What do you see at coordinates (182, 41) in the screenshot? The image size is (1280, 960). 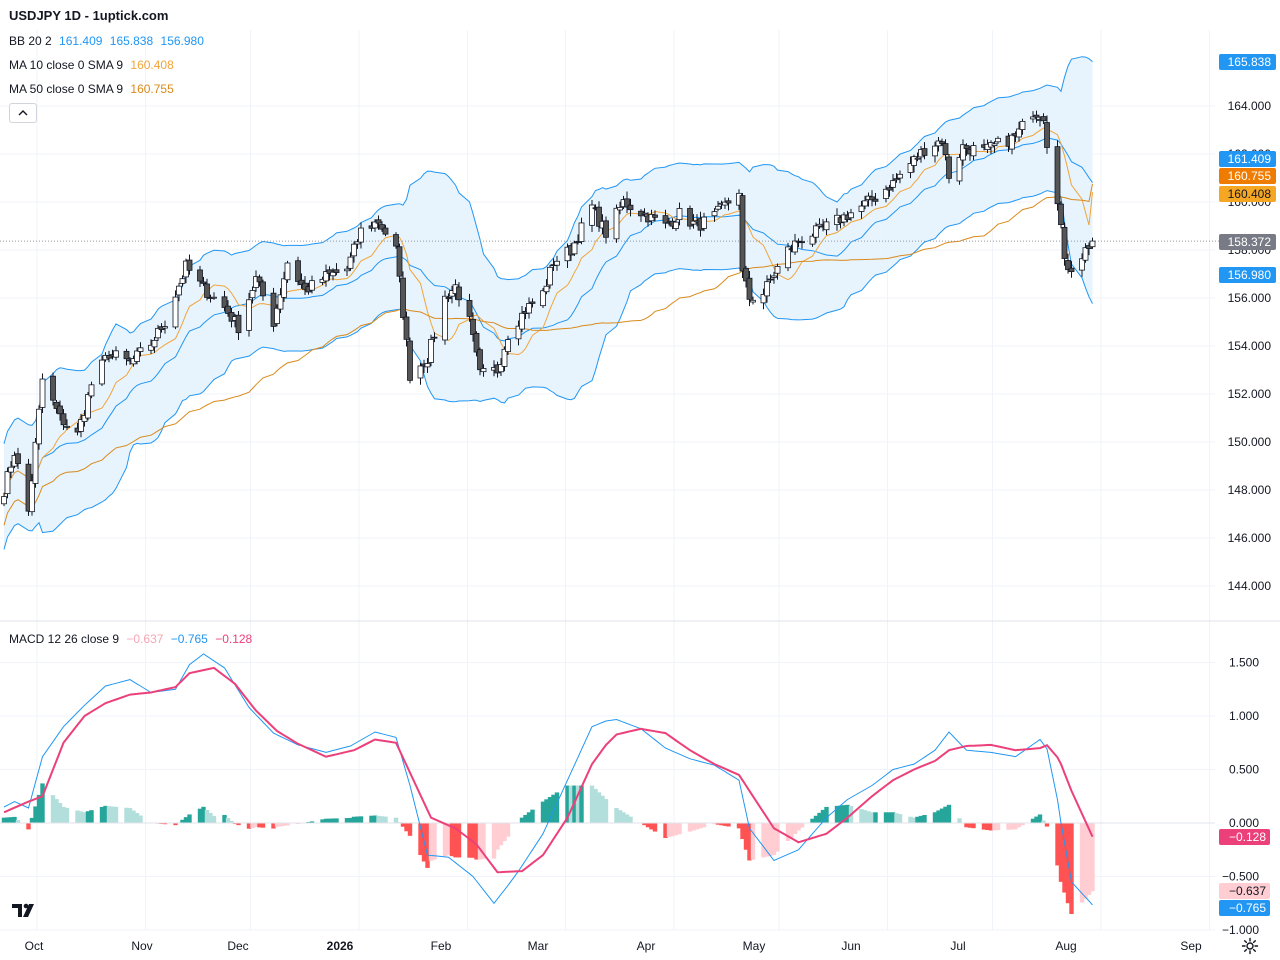 I see `legend-bb-lower: 156.980` at bounding box center [182, 41].